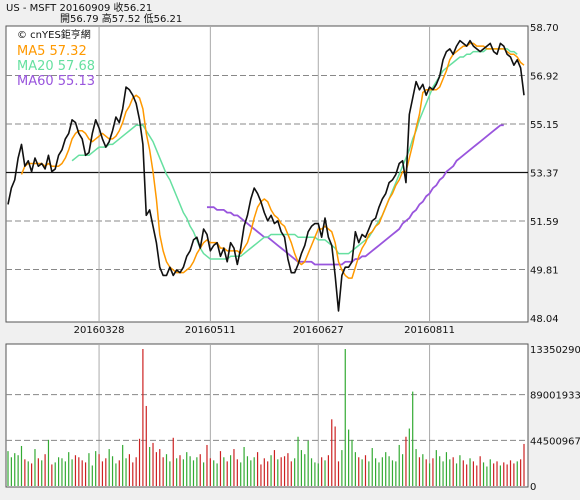 This screenshot has height=500, width=580. What do you see at coordinates (54, 35) in the screenshot?
I see `source-label: © cnYES鉅亨網` at bounding box center [54, 35].